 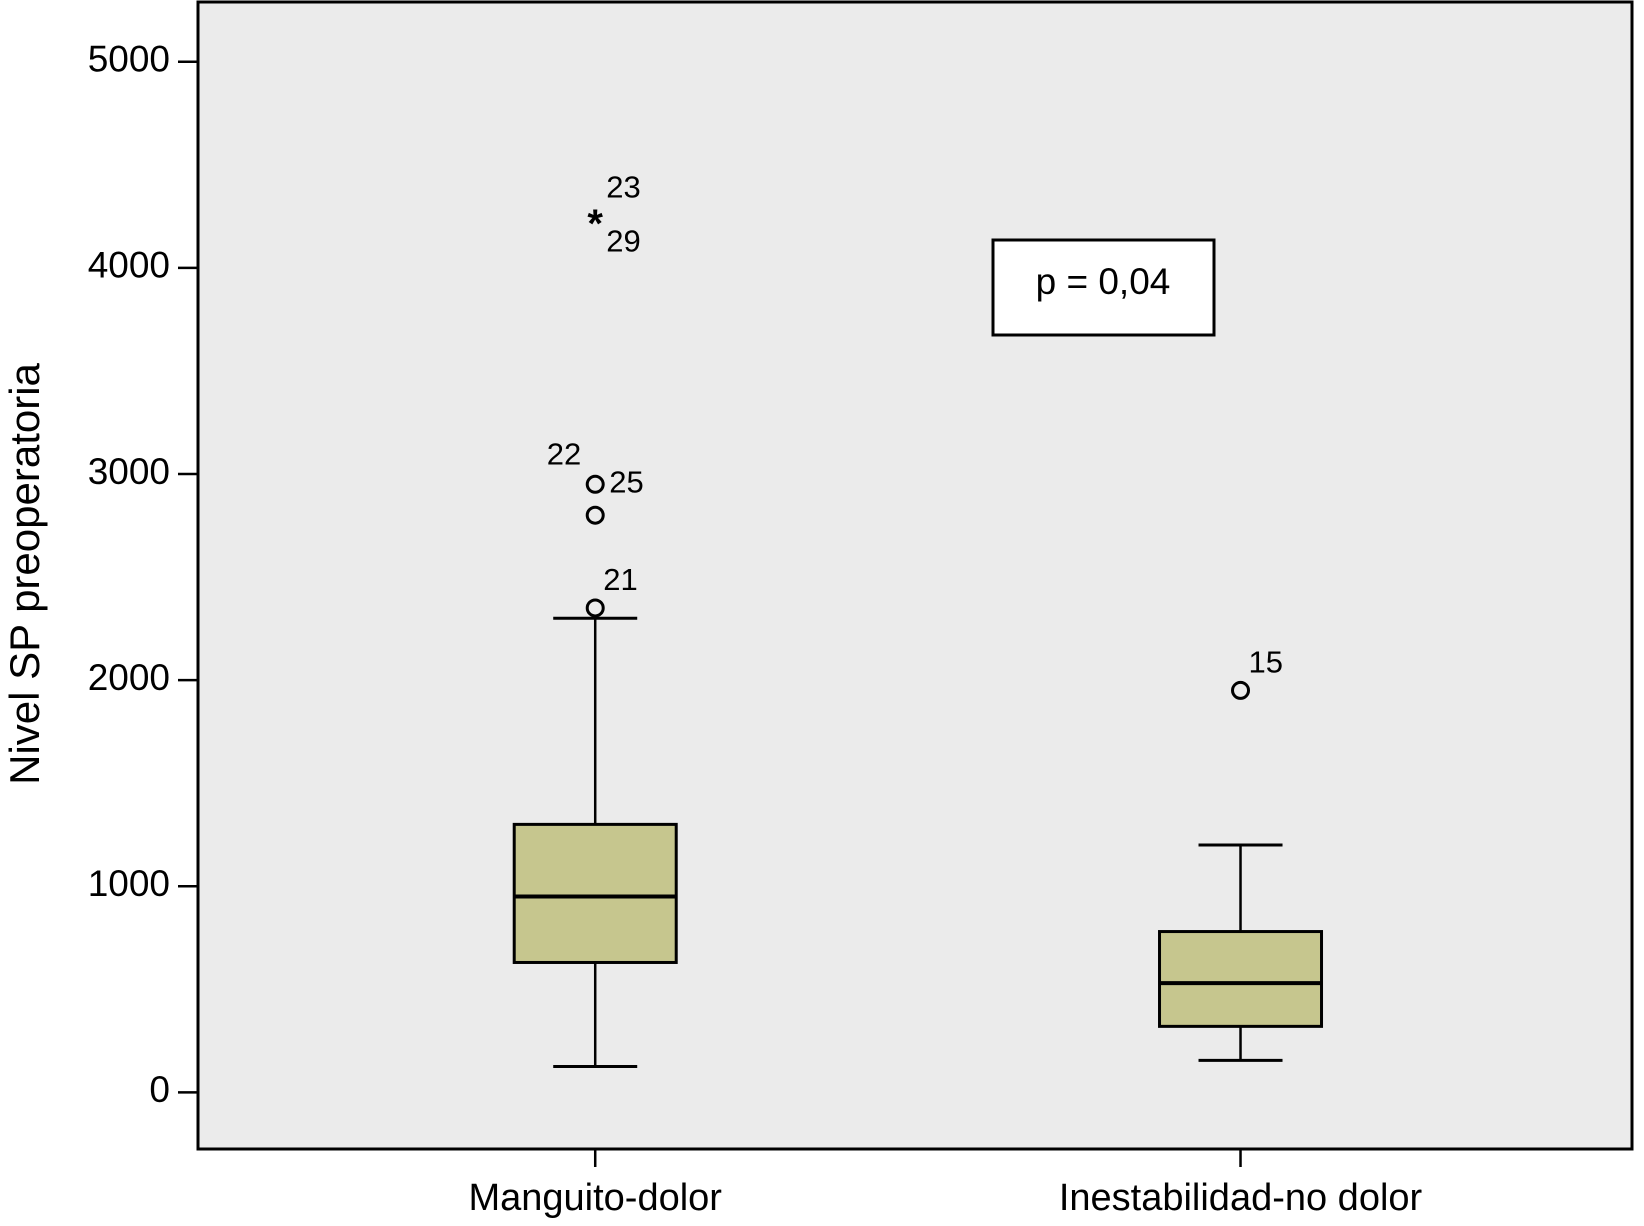 I want to click on outlier-label: 25, so click(x=626, y=481).